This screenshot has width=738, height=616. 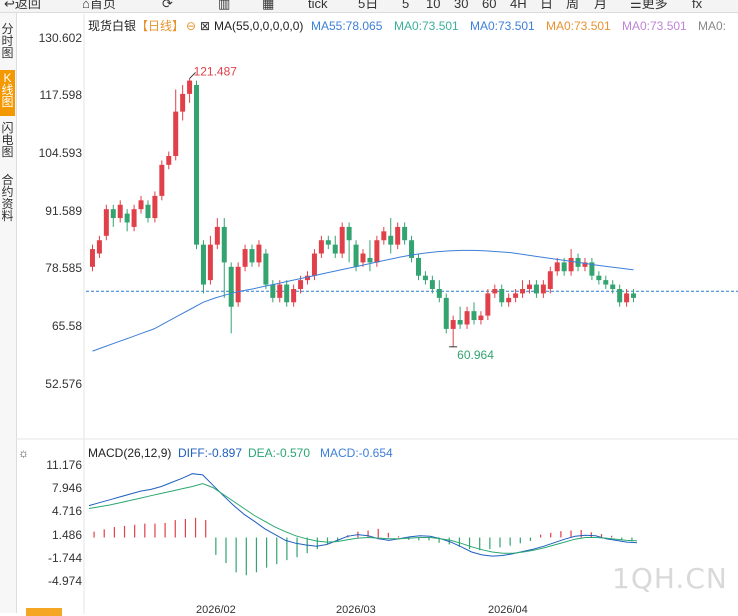 I want to click on tab-day: 日, so click(x=547, y=5).